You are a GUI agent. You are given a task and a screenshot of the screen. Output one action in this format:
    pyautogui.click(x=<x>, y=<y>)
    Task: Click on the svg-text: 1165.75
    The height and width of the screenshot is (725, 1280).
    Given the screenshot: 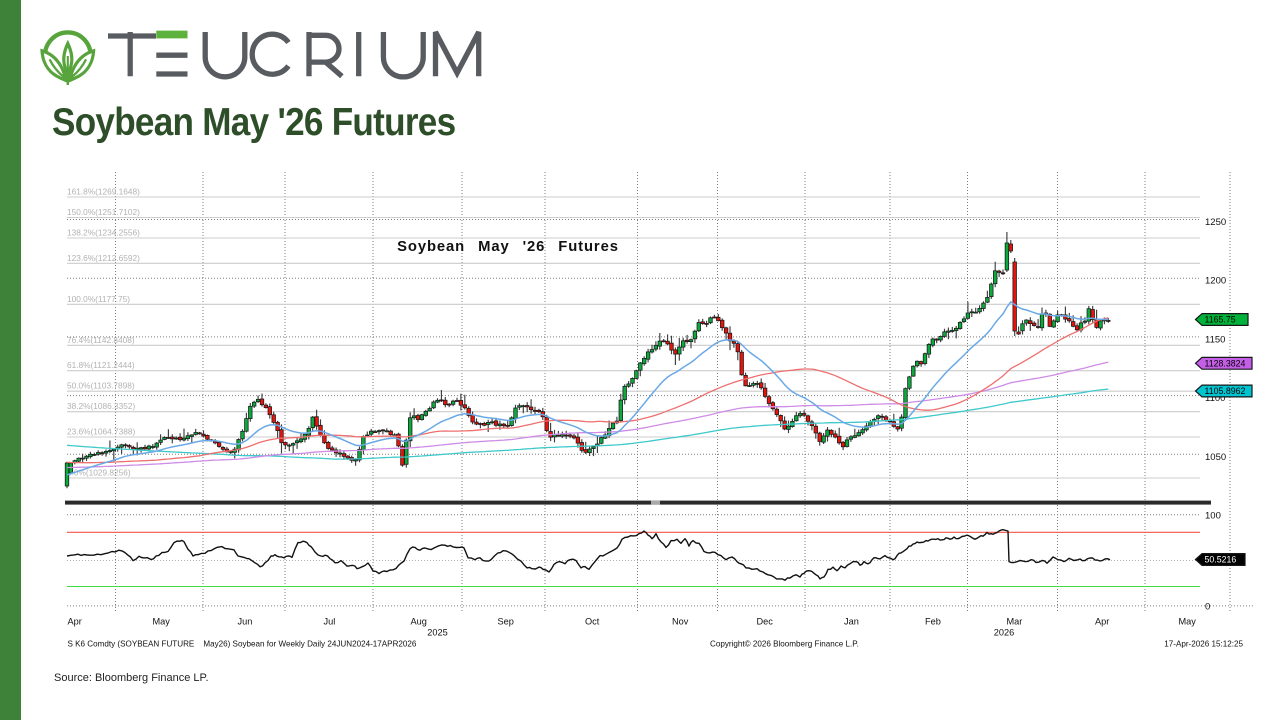 What is the action you would take?
    pyautogui.click(x=1220, y=320)
    